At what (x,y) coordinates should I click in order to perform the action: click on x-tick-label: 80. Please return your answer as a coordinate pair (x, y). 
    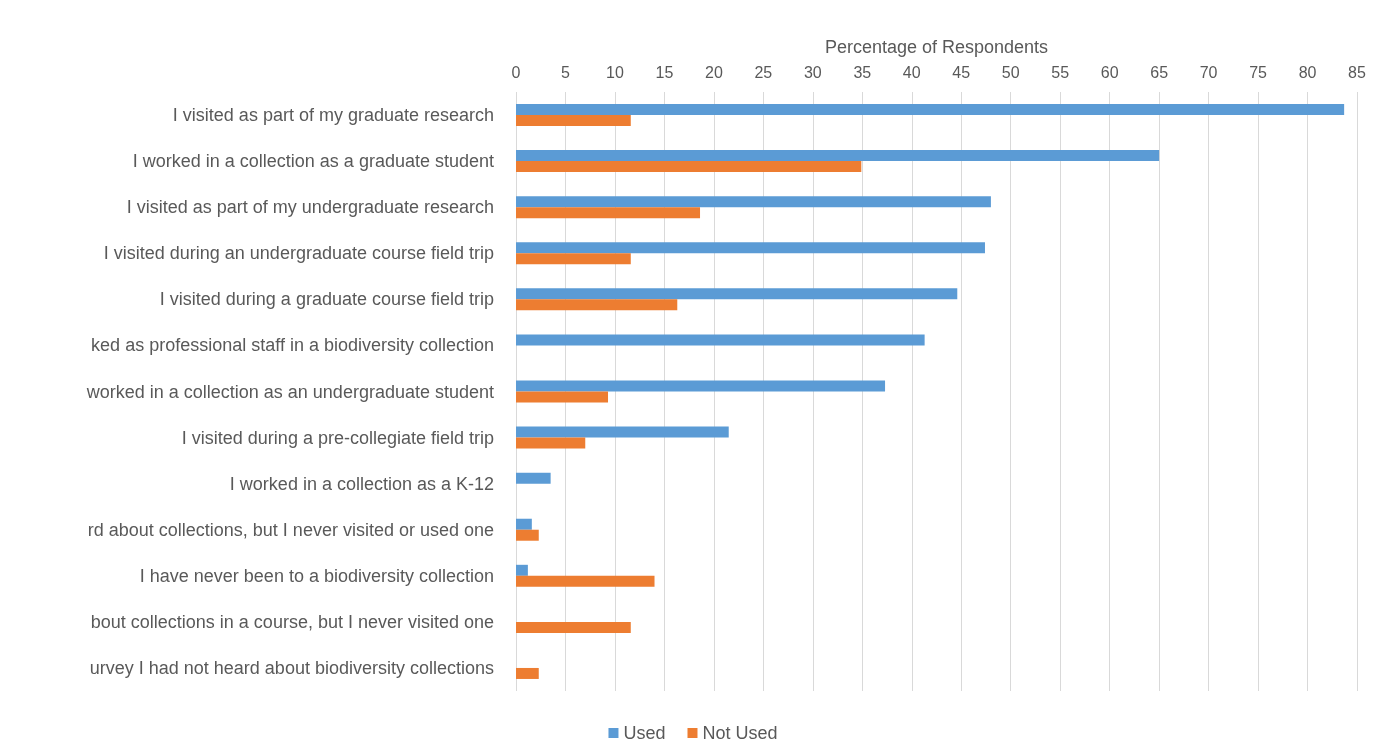
    Looking at the image, I should click on (1307, 72).